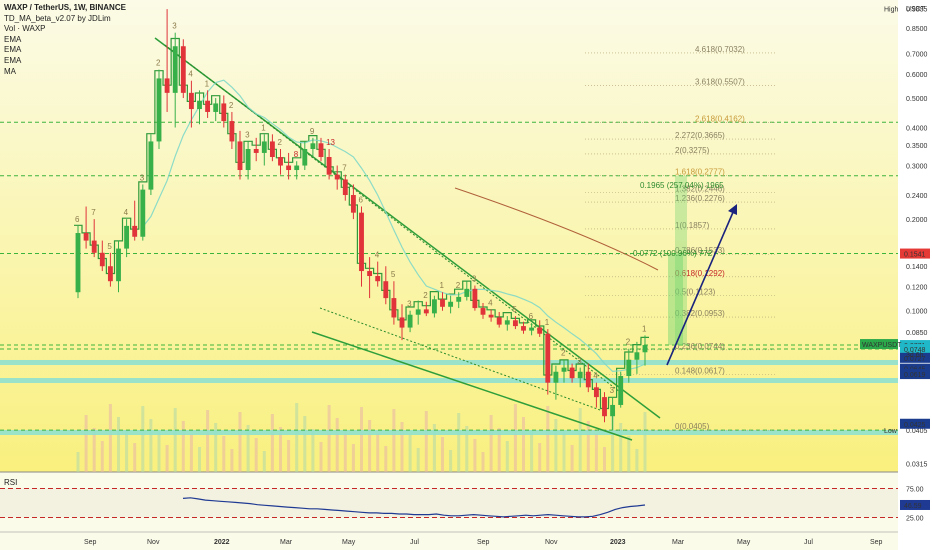  What do you see at coordinates (460, 359) in the screenshot?
I see `dotted-support-line` at bounding box center [460, 359].